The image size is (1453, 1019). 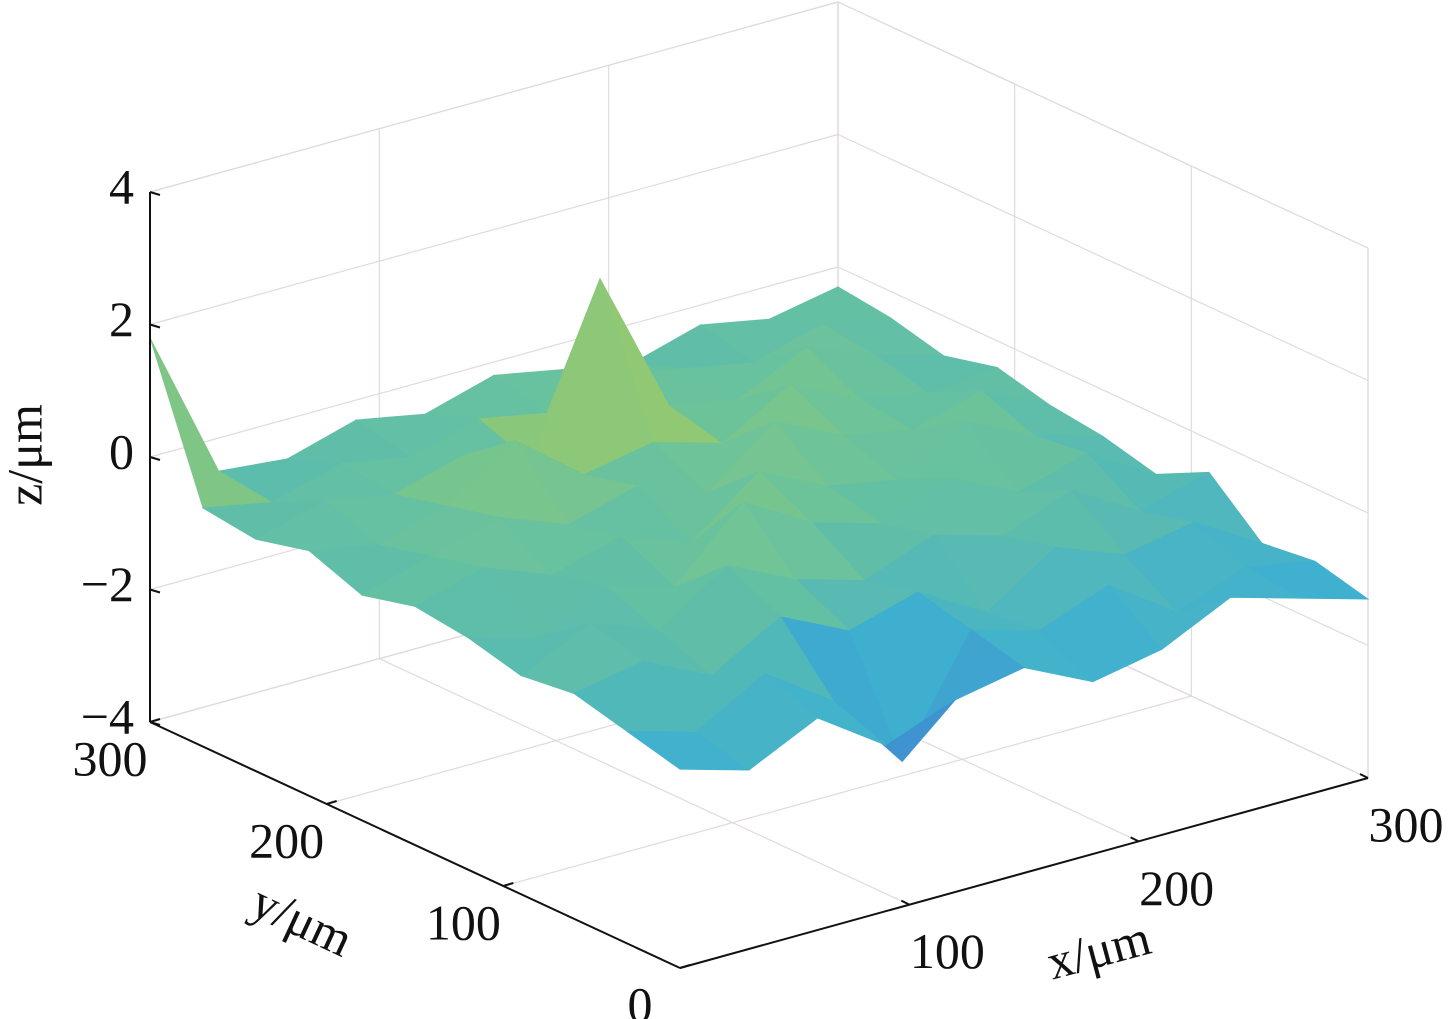 I want to click on z-tick-label: −4, so click(x=107, y=716).